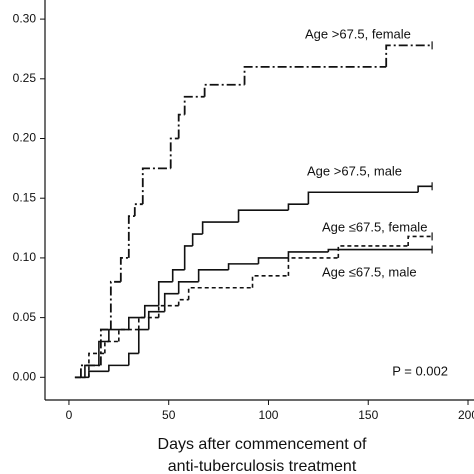 The width and height of the screenshot is (474, 474). I want to click on y-tick-label: 0.15, so click(25, 197).